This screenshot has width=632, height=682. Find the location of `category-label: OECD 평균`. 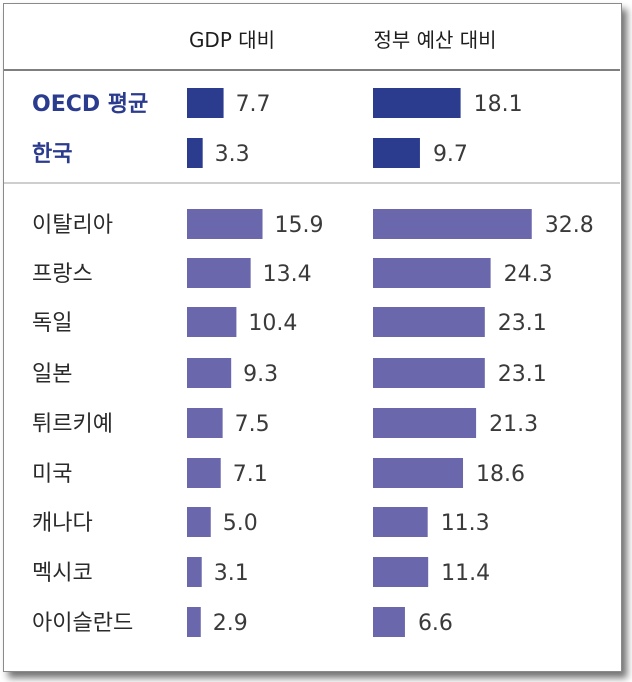

category-label: OECD 평균 is located at coordinates (90, 104).